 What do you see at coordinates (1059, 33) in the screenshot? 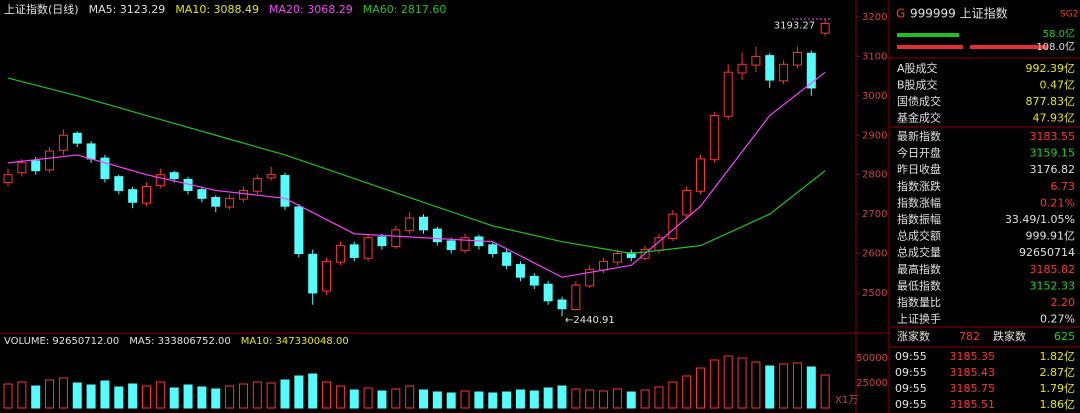
I see `buy-value: 58.0亿` at bounding box center [1059, 33].